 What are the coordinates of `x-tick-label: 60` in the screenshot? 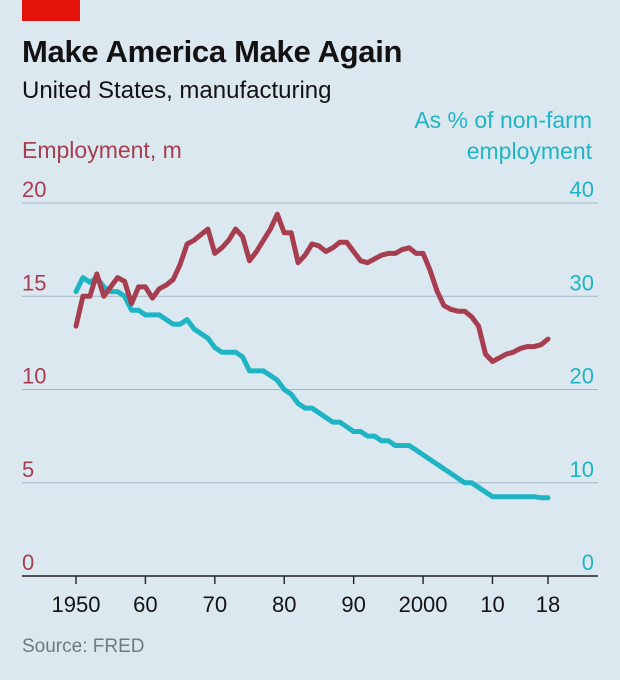 It's located at (145, 604).